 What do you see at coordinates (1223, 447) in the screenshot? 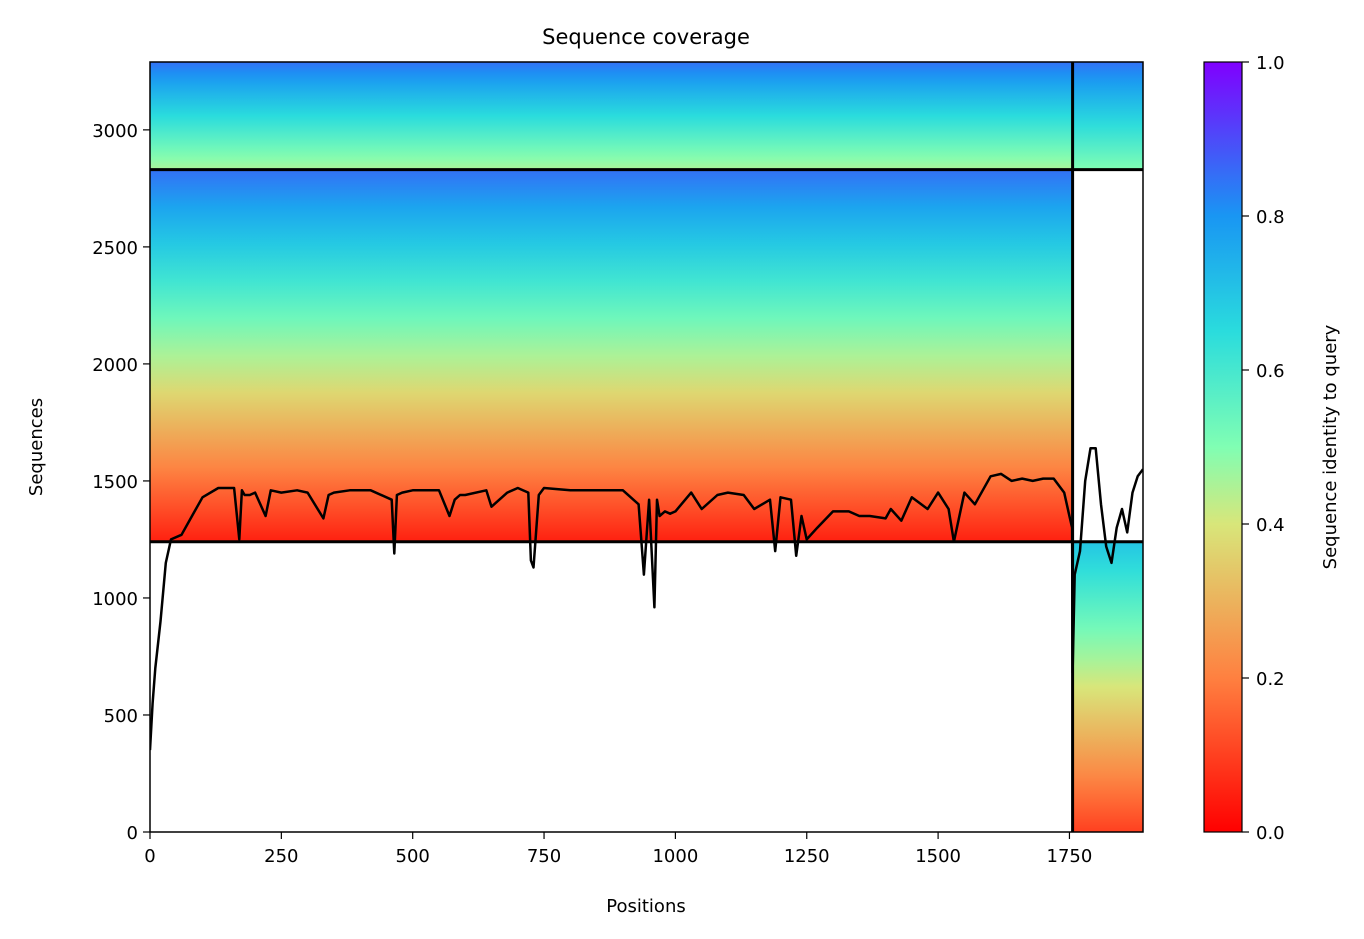
I see `colorbar` at bounding box center [1223, 447].